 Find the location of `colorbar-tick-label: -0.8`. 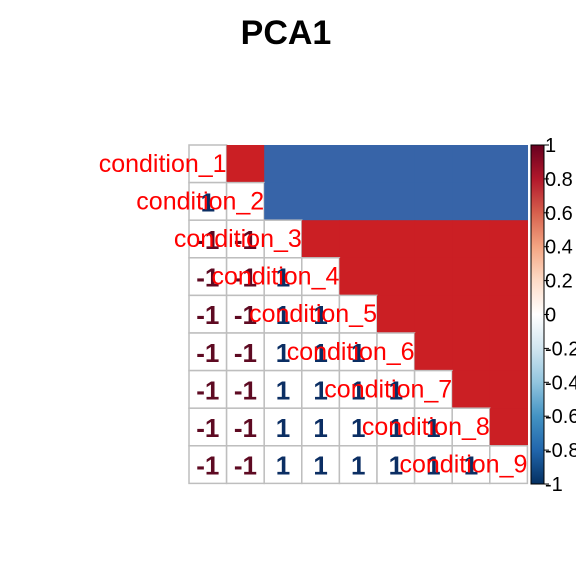

colorbar-tick-label: -0.8 is located at coordinates (560, 451).